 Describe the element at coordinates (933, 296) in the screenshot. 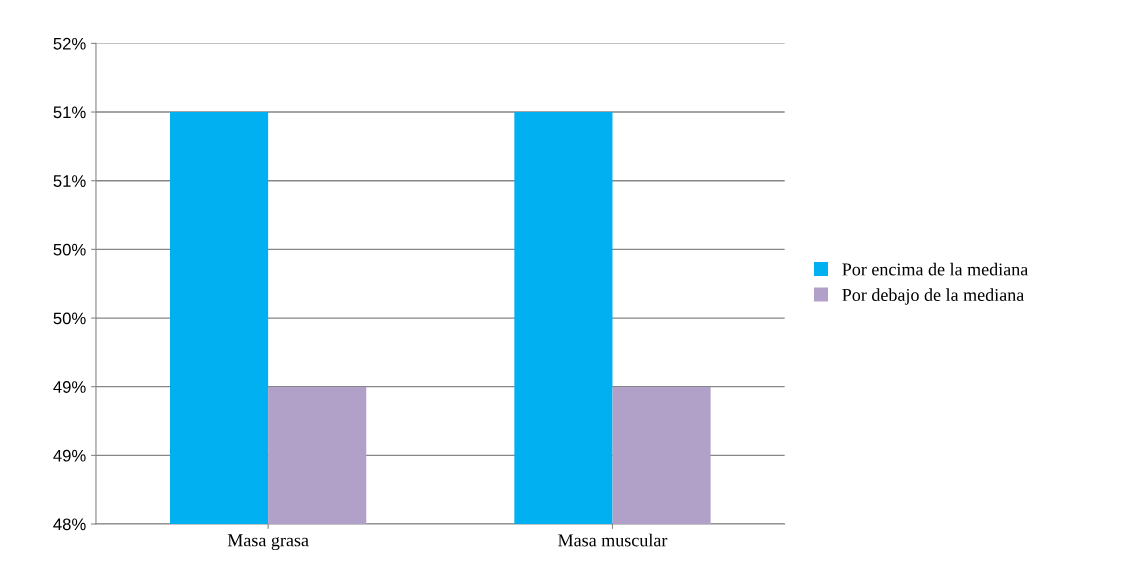

I see `legend-label: Por debajo de la mediana` at that location.